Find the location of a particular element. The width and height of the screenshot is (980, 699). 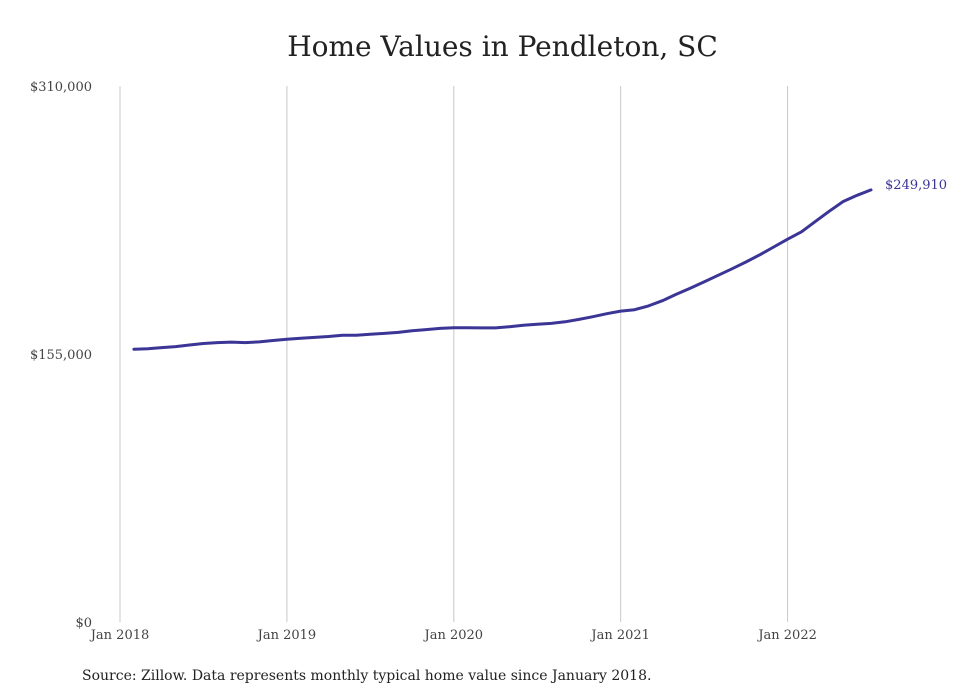

y-tick-label: $0 is located at coordinates (83, 623).